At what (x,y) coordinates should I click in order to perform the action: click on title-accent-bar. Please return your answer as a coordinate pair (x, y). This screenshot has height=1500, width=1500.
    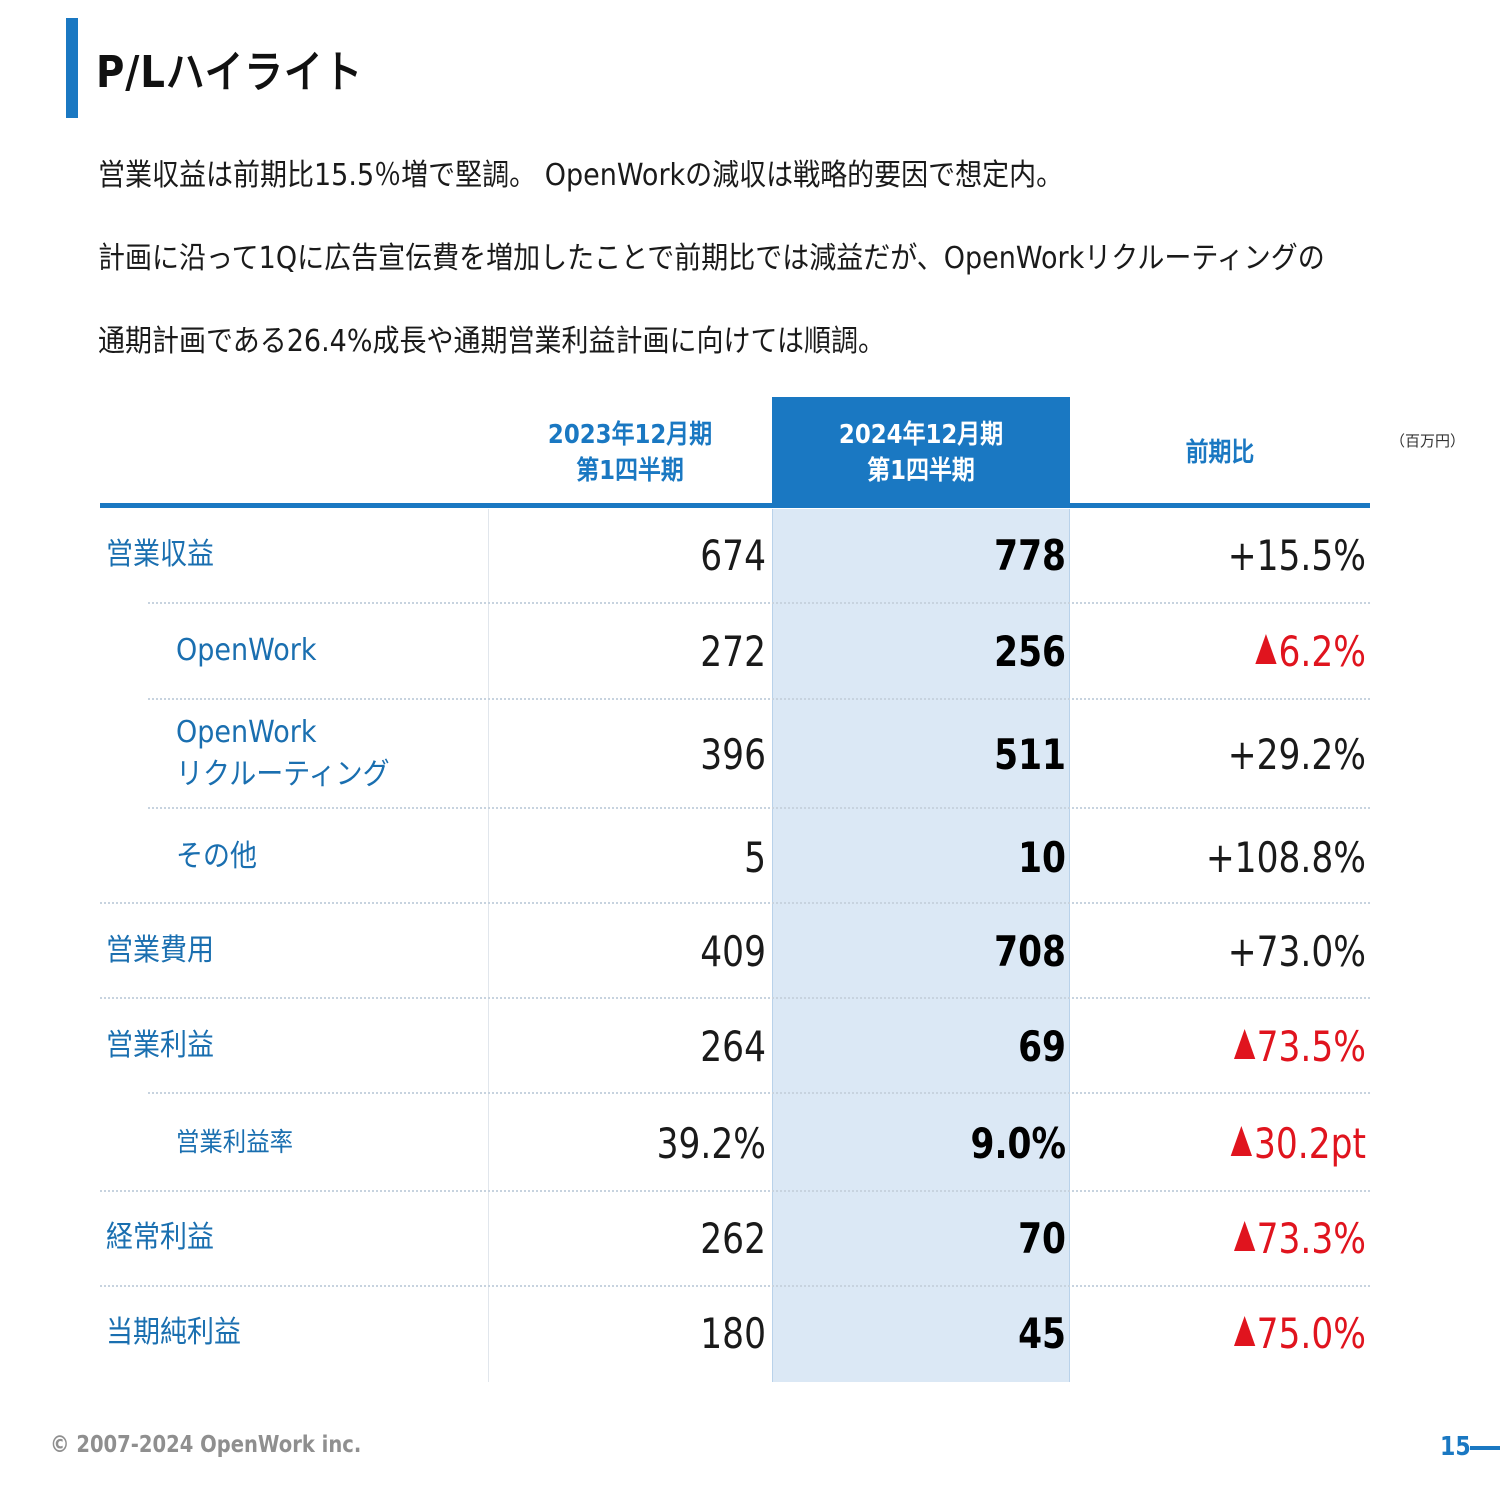
    Looking at the image, I should click on (72, 68).